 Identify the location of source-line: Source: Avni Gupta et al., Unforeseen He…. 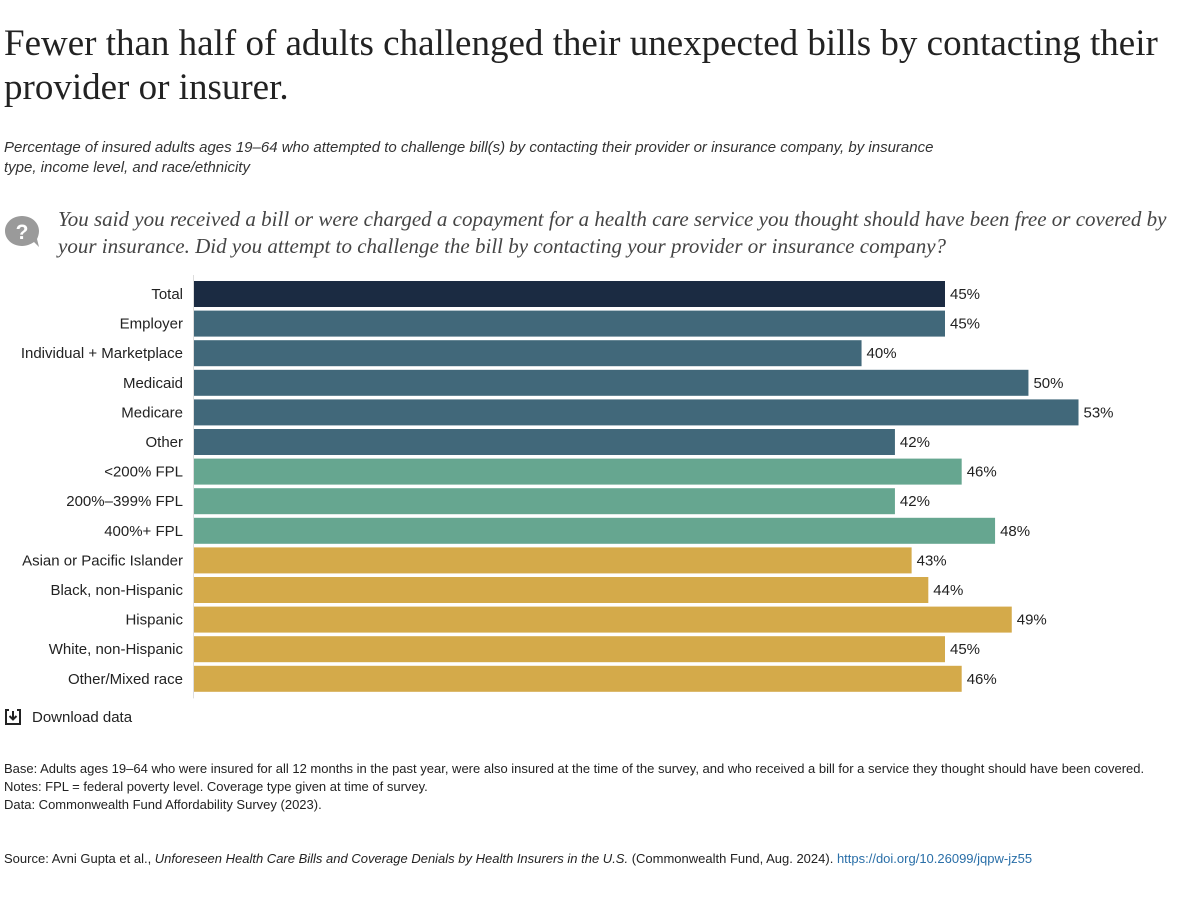
(518, 858).